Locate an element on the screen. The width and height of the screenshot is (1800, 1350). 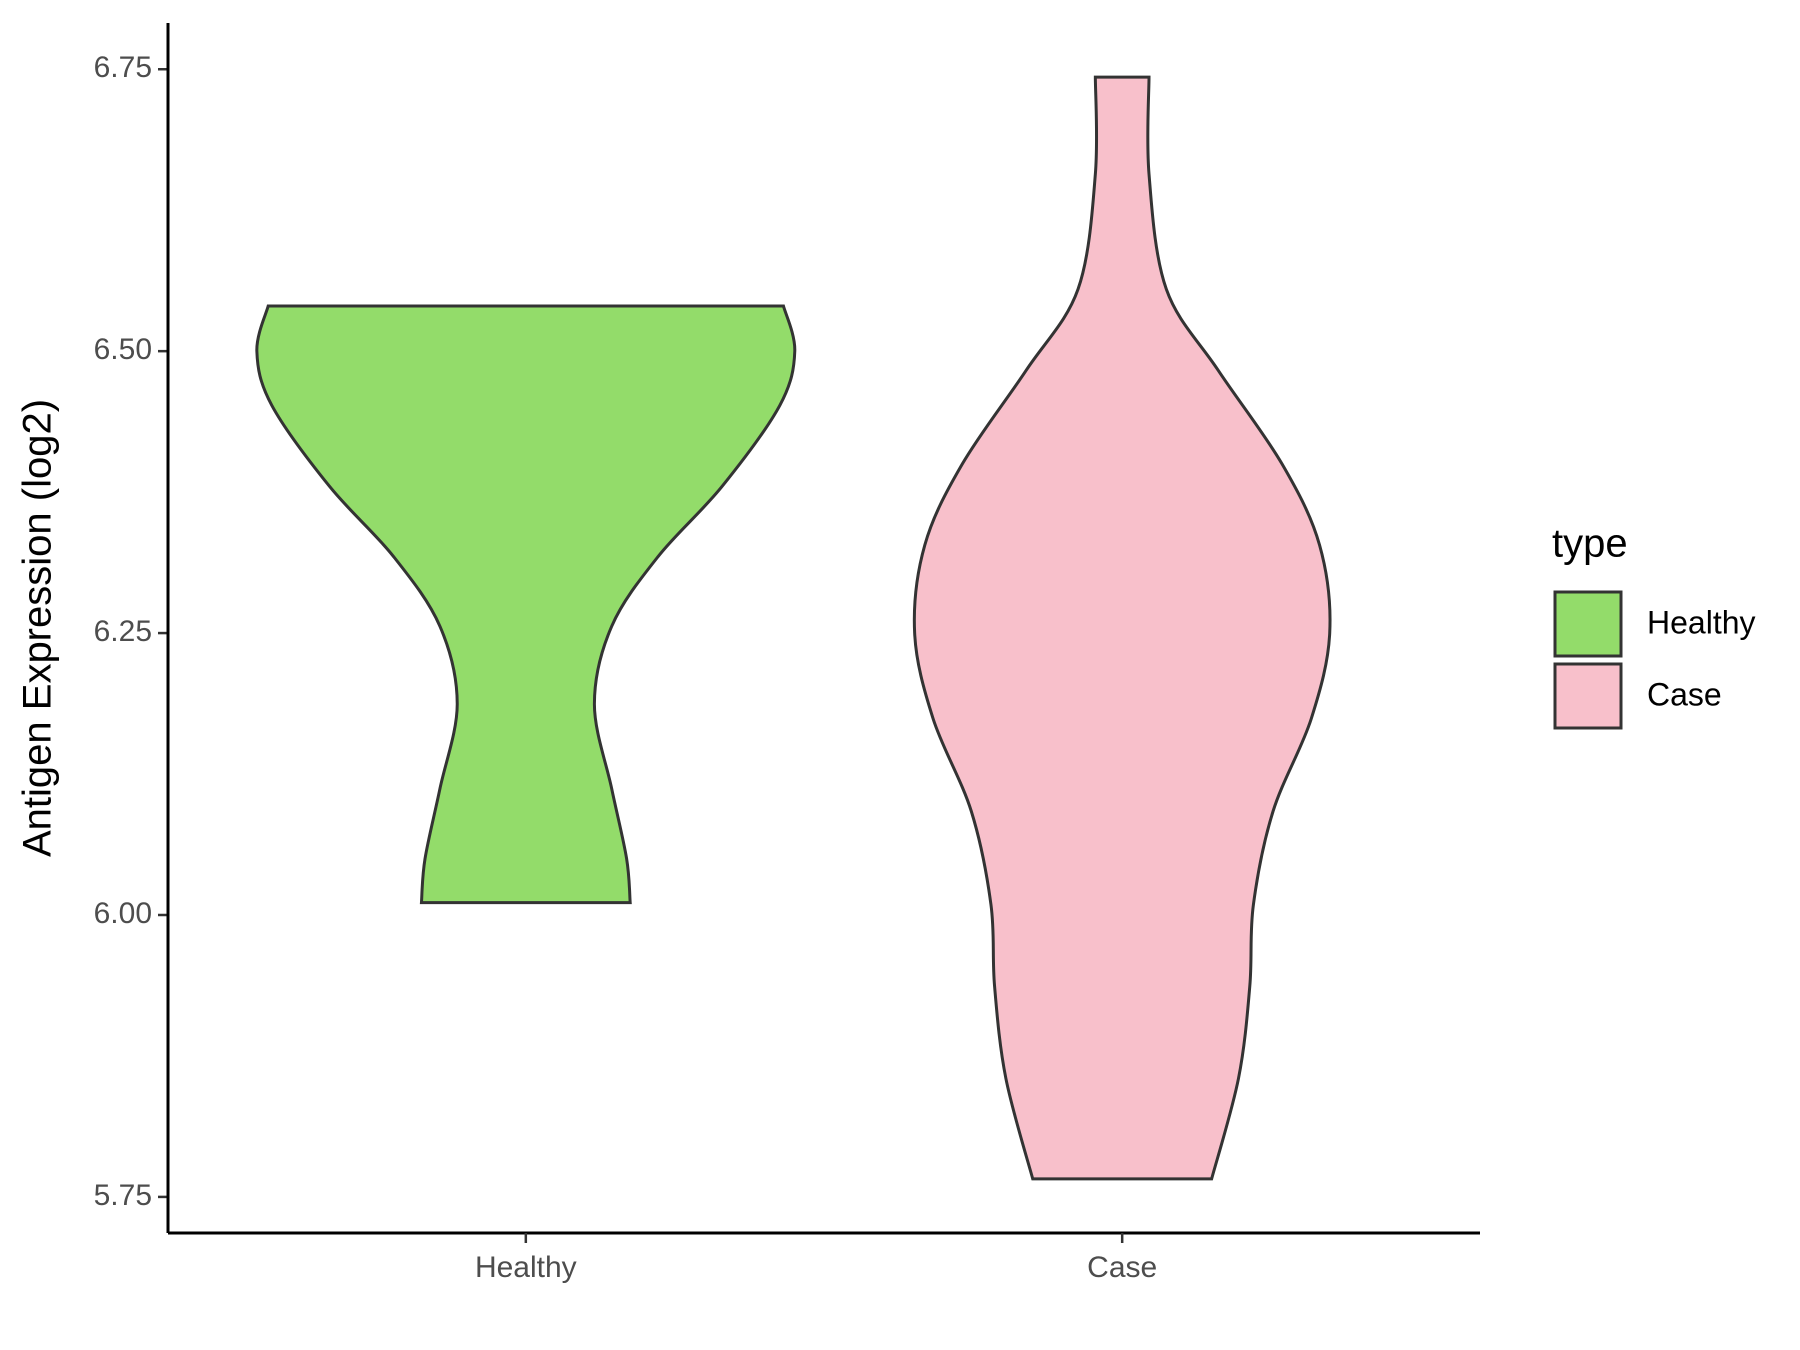
x-tick-label: Healthy is located at coordinates (526, 1267).